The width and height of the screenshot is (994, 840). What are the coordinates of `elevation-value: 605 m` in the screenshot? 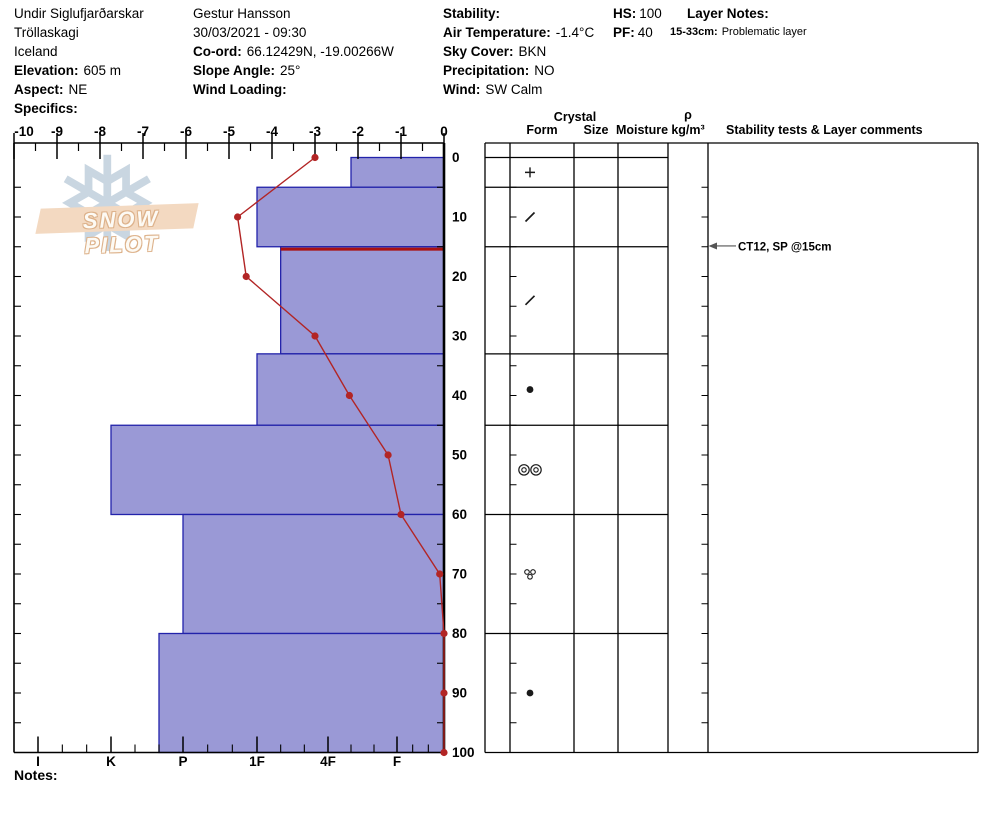 It's located at (102, 70).